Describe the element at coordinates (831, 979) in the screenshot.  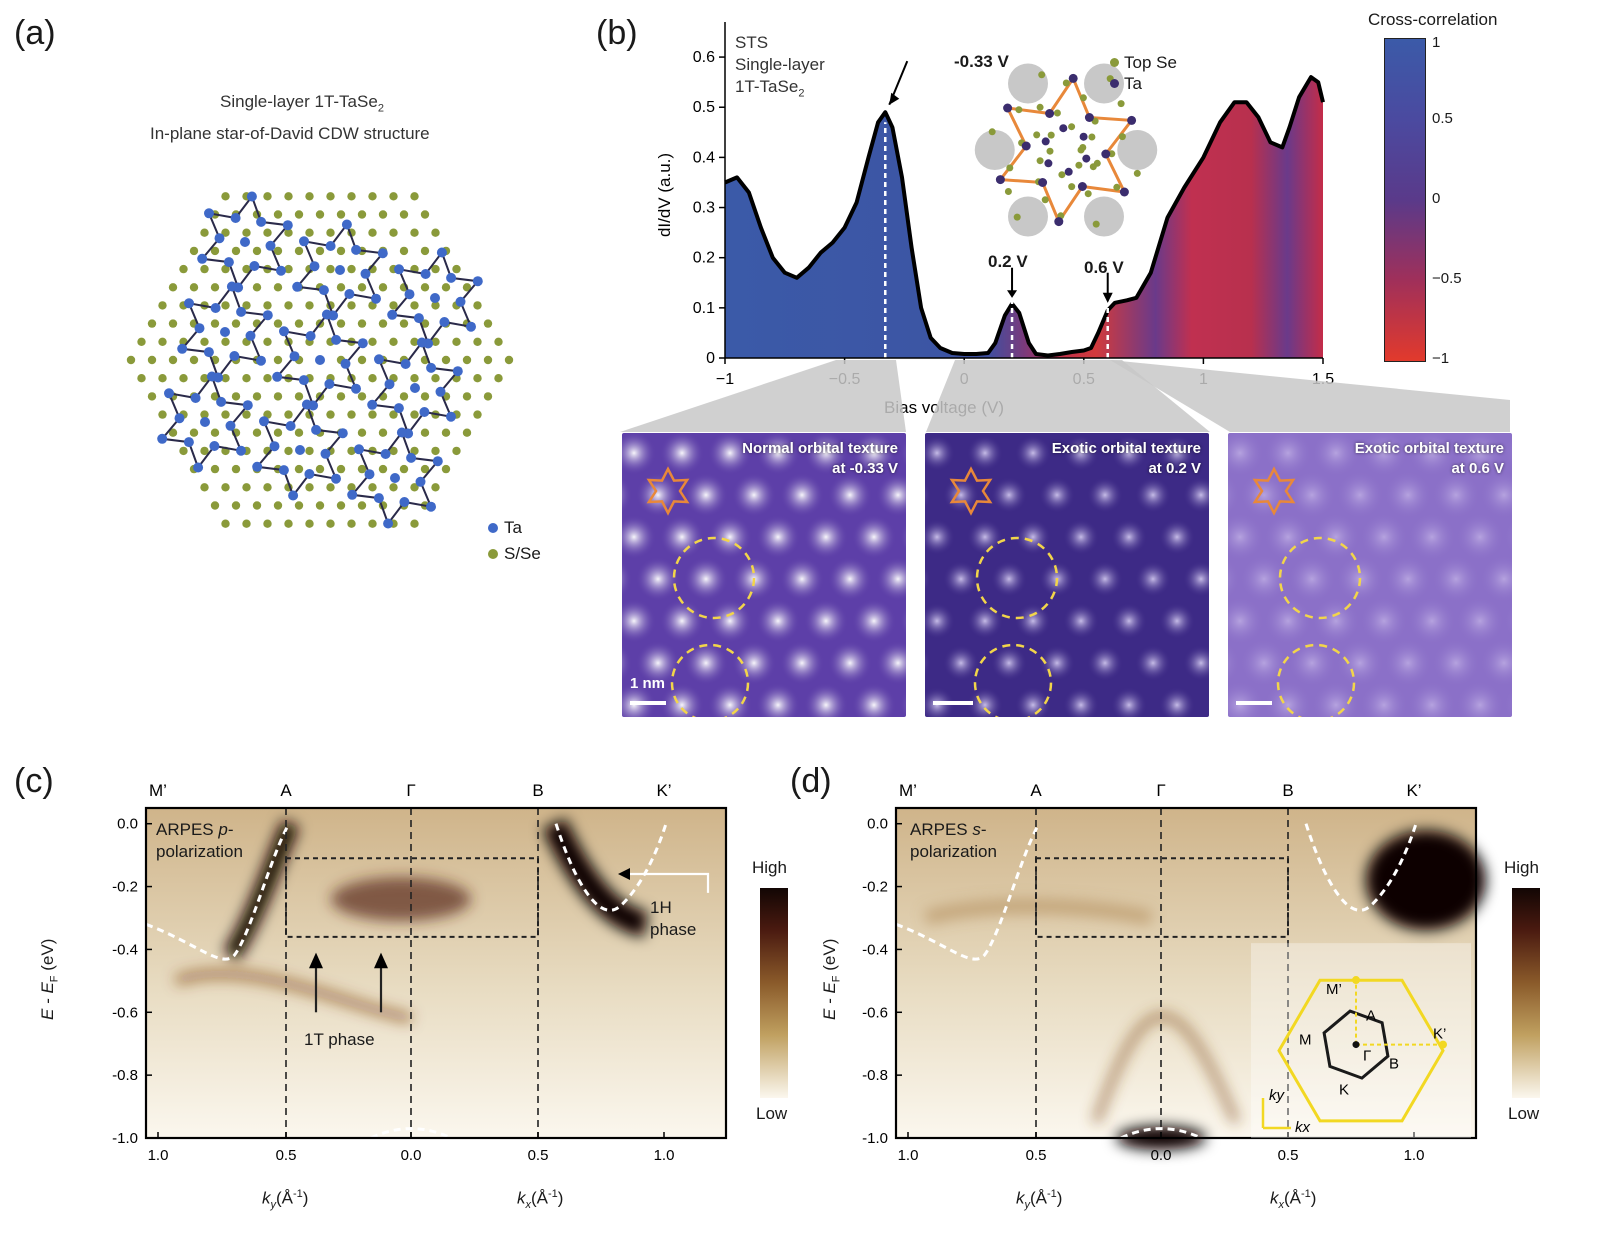
I see `d-ylabel: E - EF (eV)` at that location.